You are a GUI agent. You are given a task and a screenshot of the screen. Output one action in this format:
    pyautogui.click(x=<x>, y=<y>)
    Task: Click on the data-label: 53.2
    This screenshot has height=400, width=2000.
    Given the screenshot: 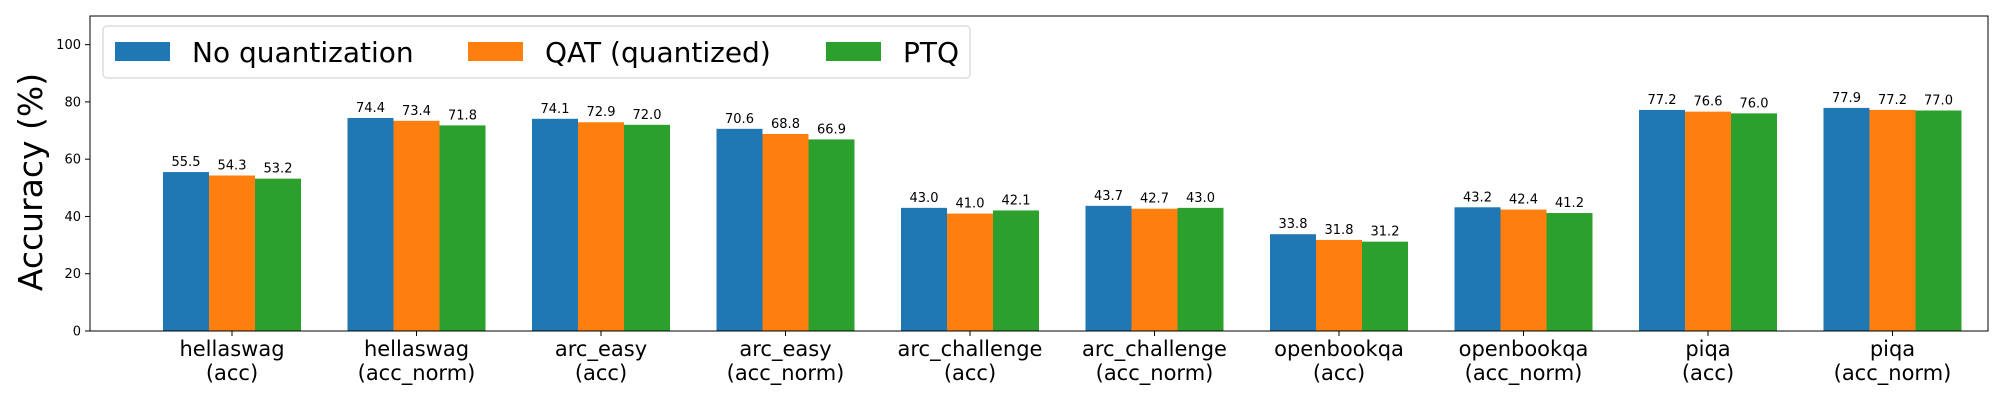 What is the action you would take?
    pyautogui.click(x=278, y=169)
    